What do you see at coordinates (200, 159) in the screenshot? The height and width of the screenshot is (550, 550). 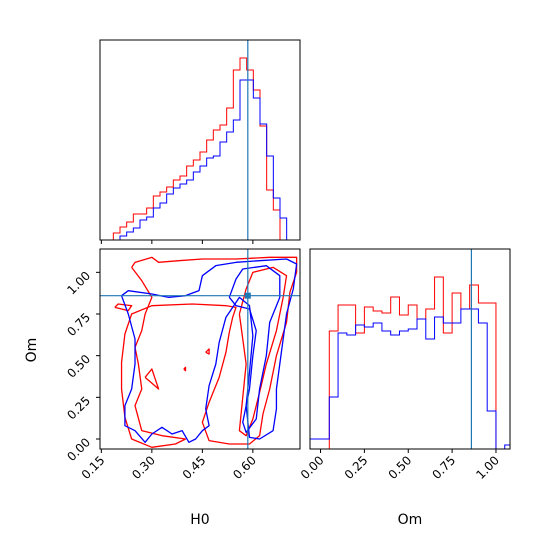 I see `histogram-h0-blue-series` at bounding box center [200, 159].